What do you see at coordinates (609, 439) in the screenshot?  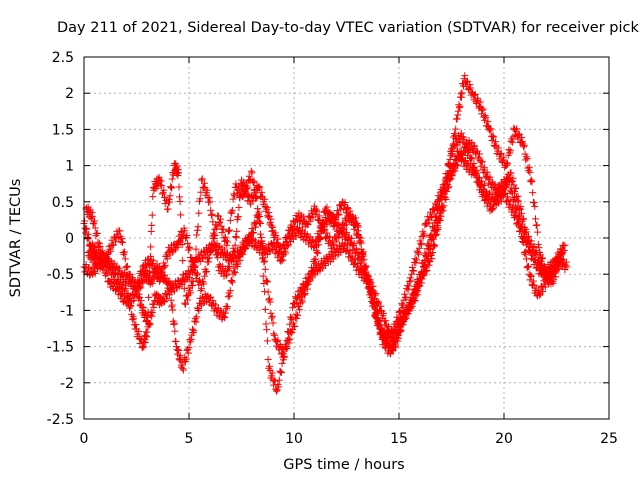 I see `x-tick-label: 25` at bounding box center [609, 439].